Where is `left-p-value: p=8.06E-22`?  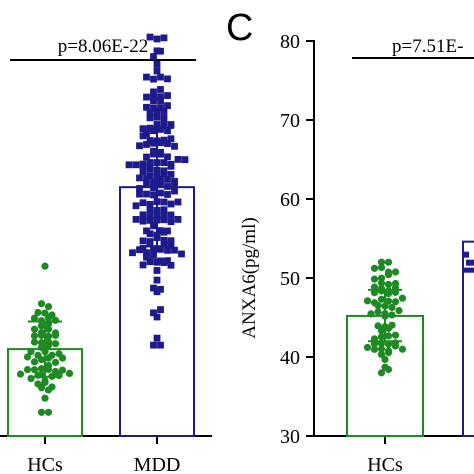 left-p-value: p=8.06E-22 is located at coordinates (103, 46).